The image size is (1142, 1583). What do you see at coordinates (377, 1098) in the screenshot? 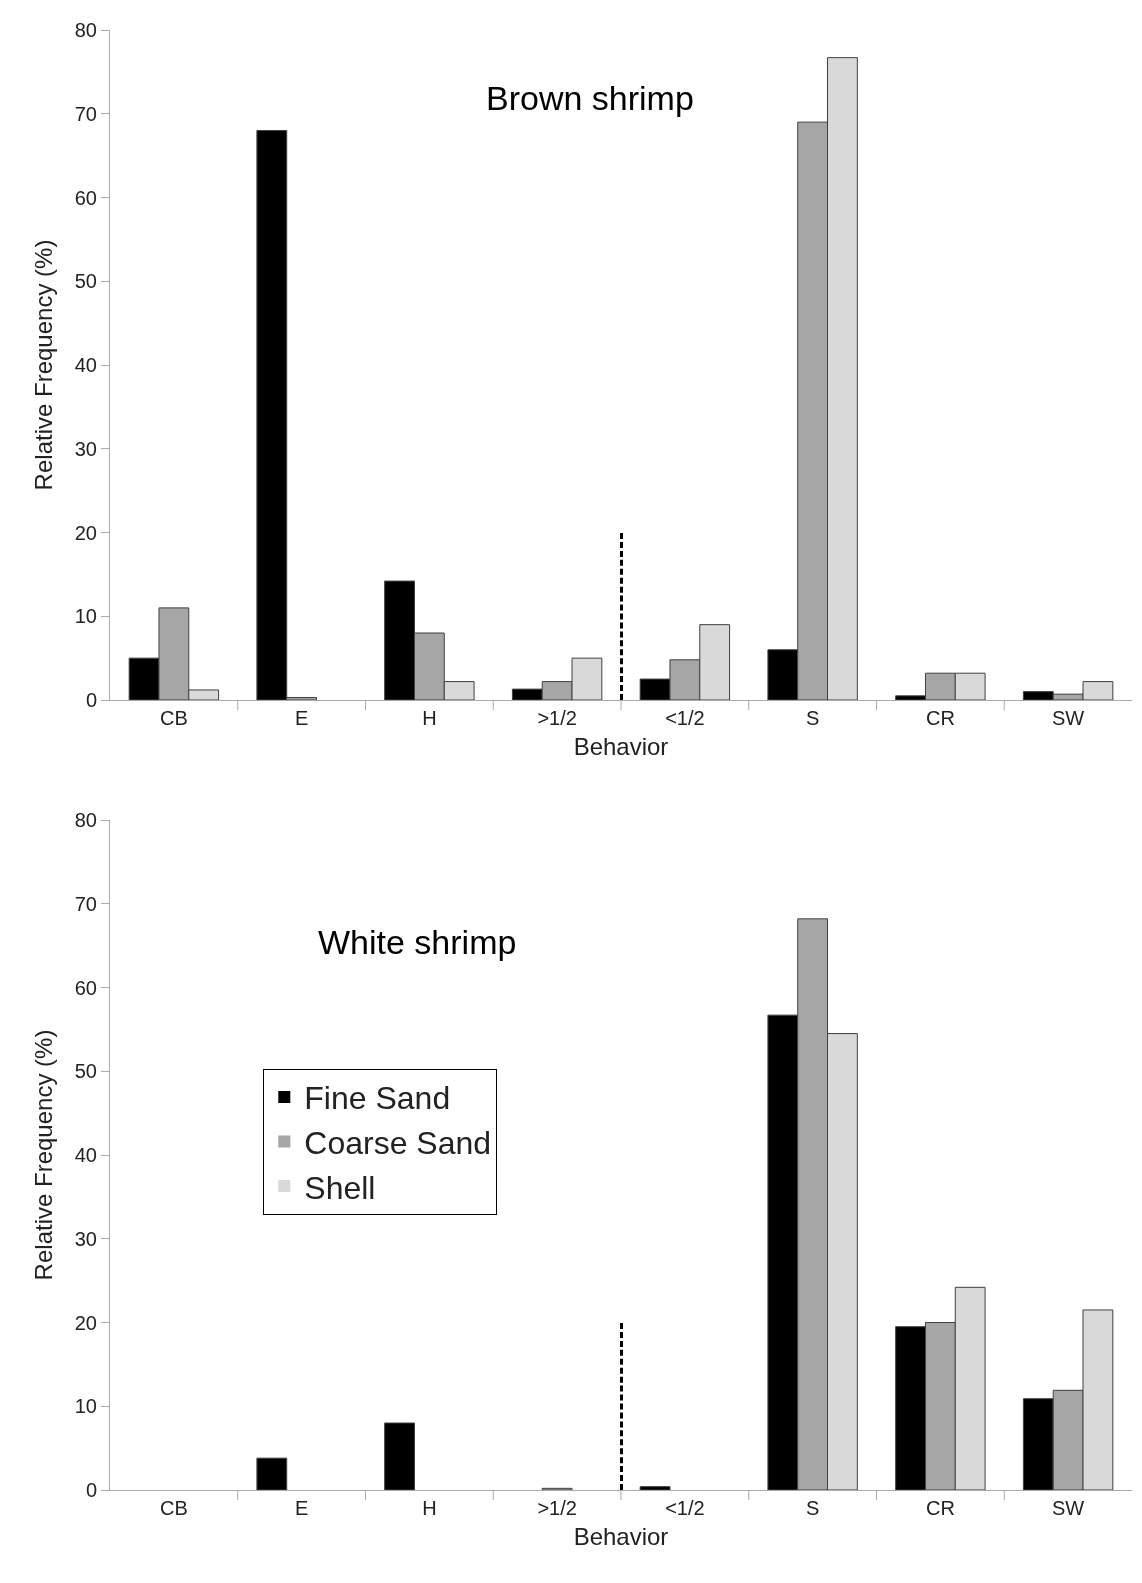
I see `legend-label: Fine Sand` at bounding box center [377, 1098].